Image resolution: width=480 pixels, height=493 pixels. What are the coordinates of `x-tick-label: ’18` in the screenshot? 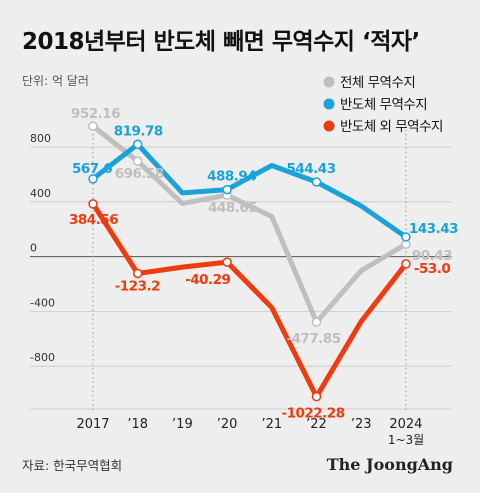 It's located at (137, 424).